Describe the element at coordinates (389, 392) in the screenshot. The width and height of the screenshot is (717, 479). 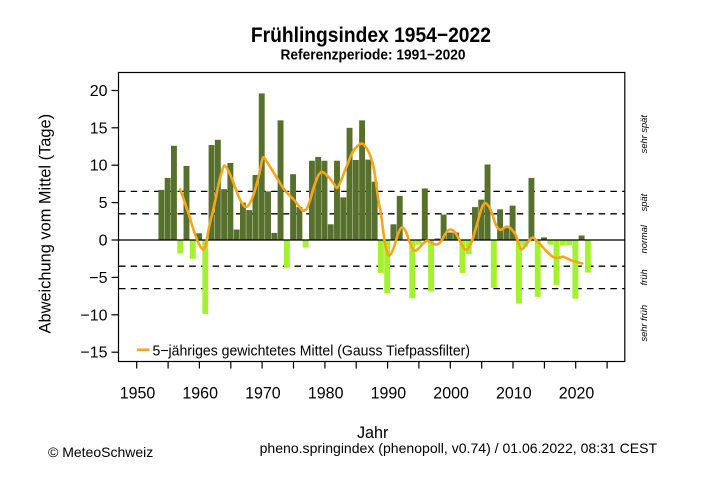
I see `svg-text: 1990` at that location.